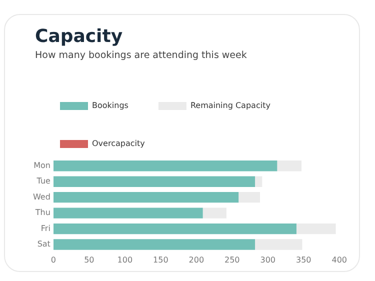 Image resolution: width=375 pixels, height=281 pixels. I want to click on x-tick-label: 350, so click(304, 259).